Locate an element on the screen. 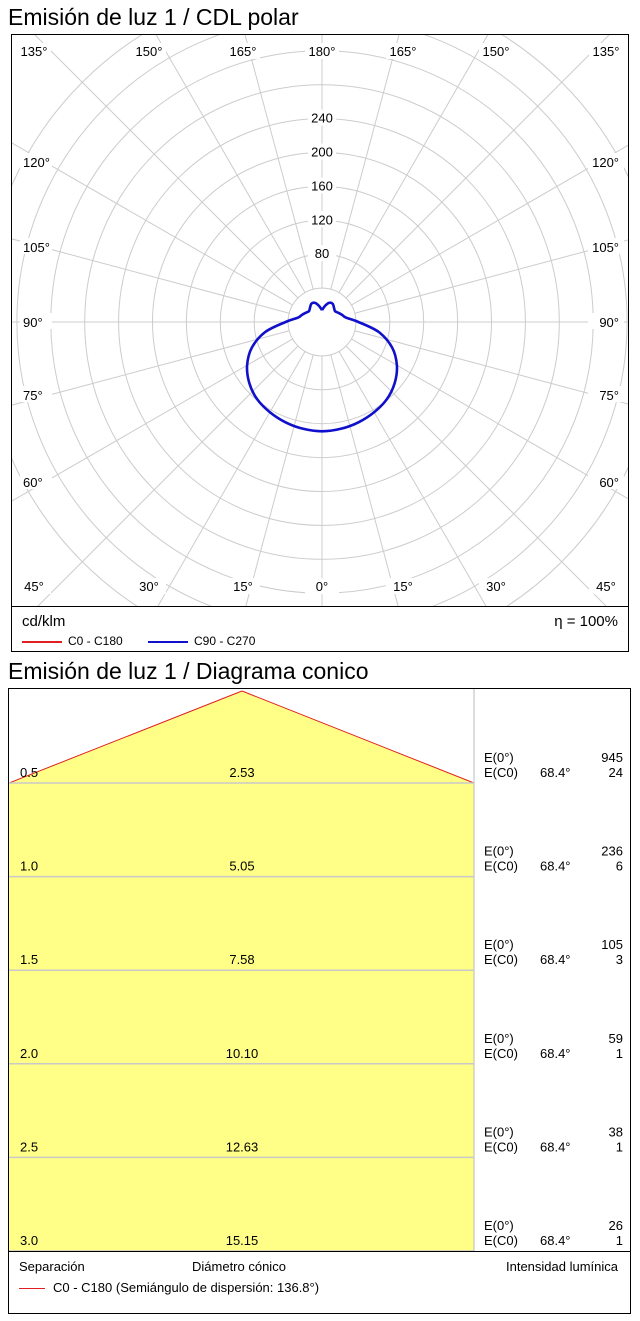  angle-label-top: 135° is located at coordinates (606, 51).